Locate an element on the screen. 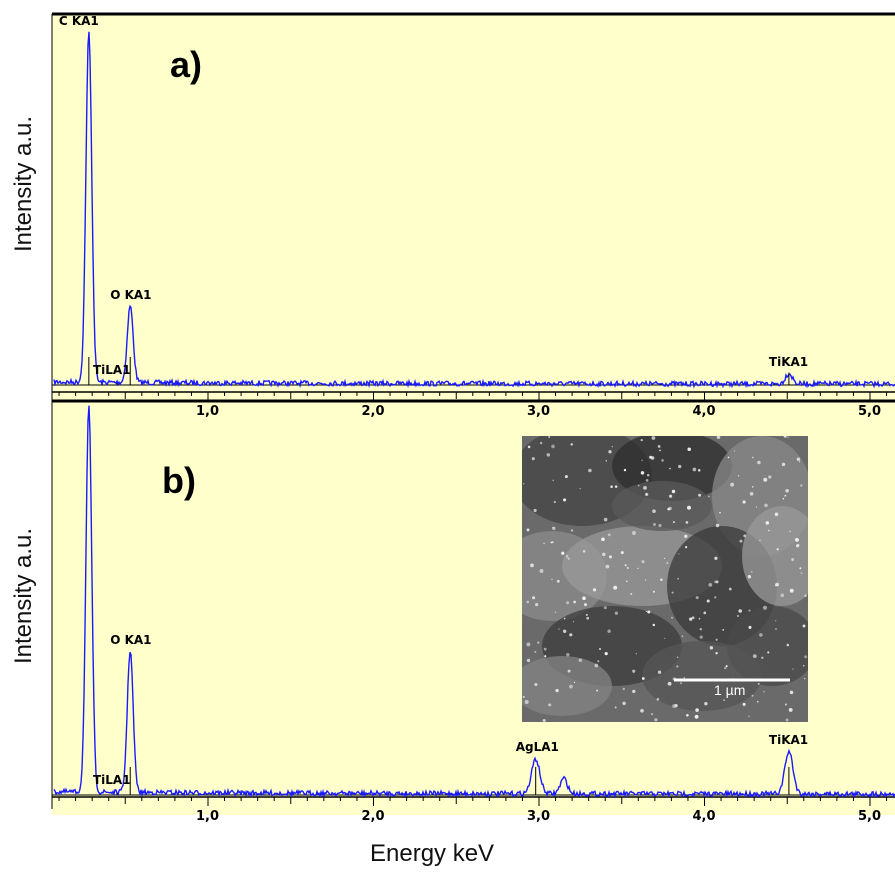 The height and width of the screenshot is (882, 895). x-tick-label: 4,0 is located at coordinates (704, 816).